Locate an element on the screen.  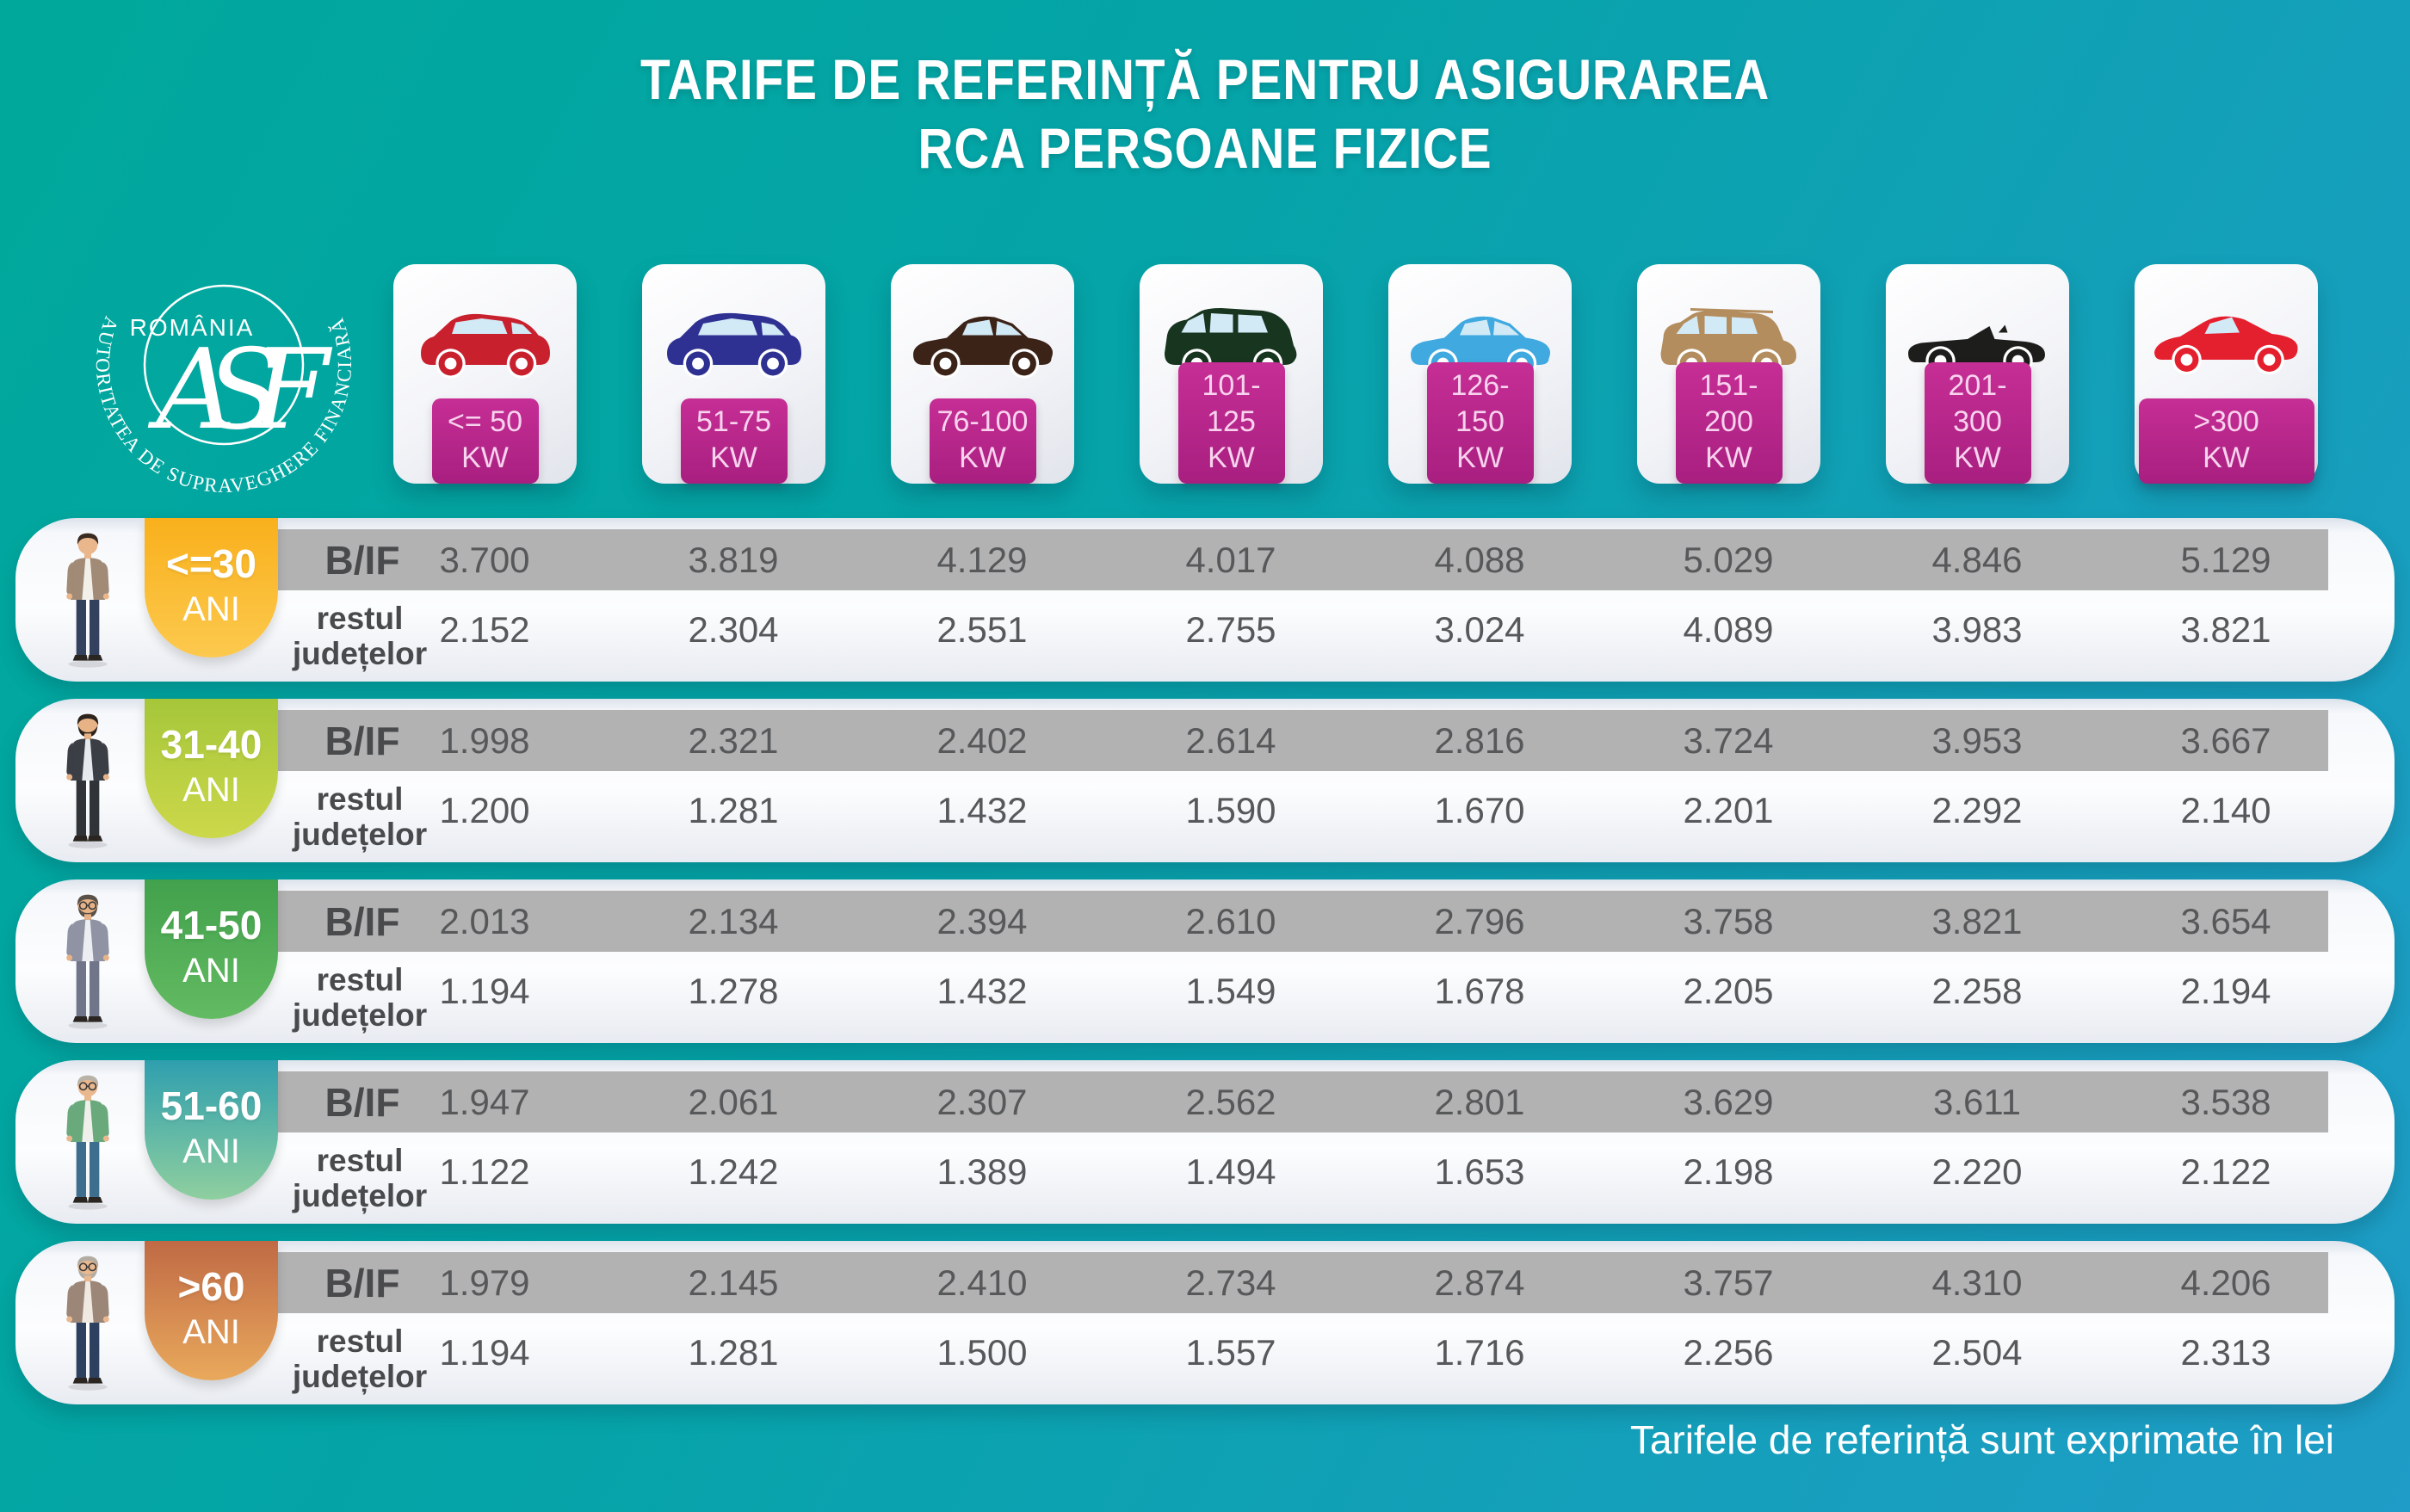
vehicle-tile-6: 151-200 KW is located at coordinates (1729, 374).